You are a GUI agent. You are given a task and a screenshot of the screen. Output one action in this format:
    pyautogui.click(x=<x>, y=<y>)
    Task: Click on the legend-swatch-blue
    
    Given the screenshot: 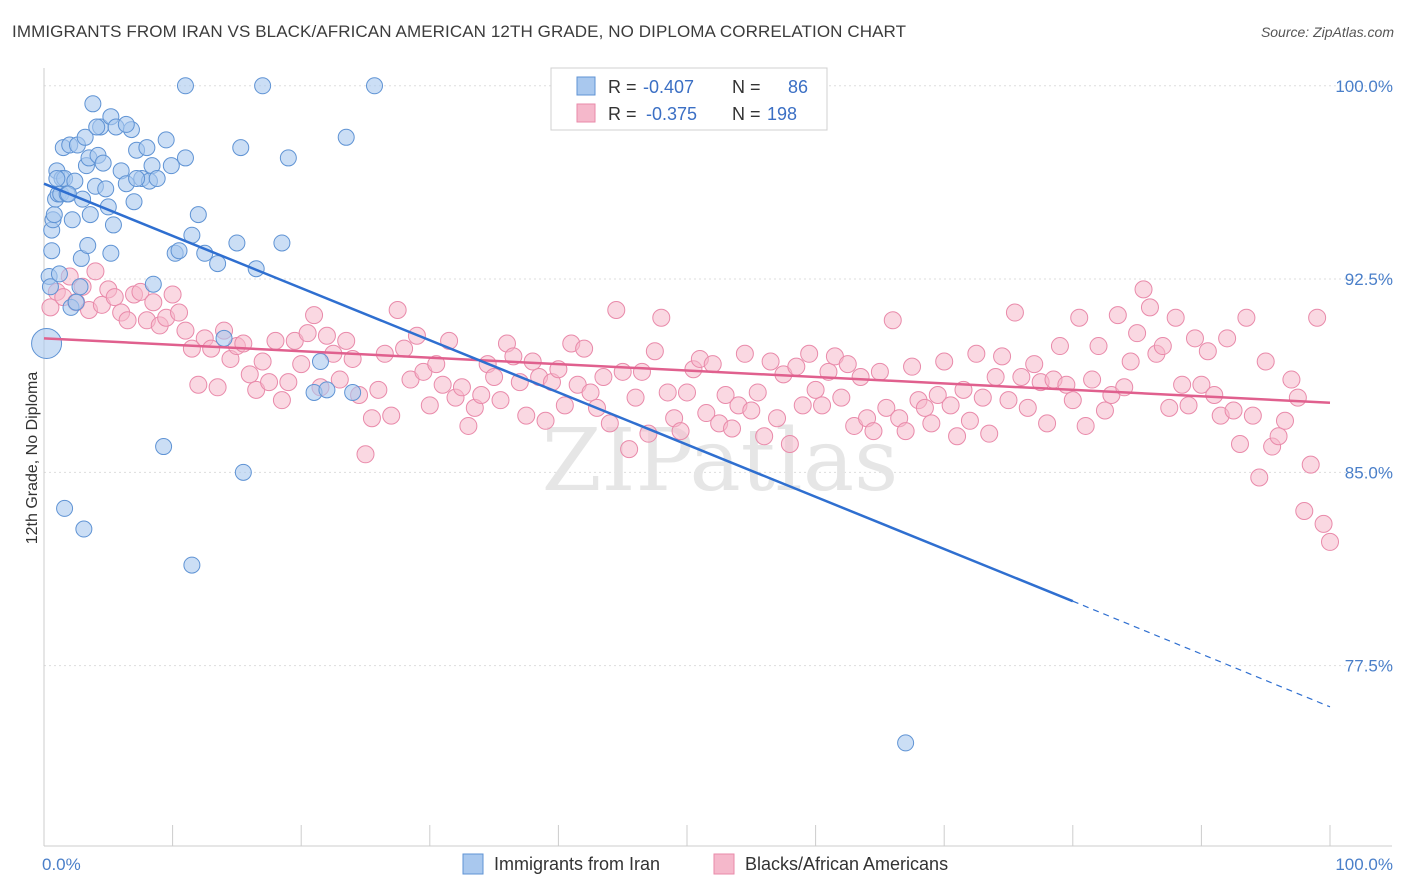 What is the action you would take?
    pyautogui.click(x=586, y=86)
    